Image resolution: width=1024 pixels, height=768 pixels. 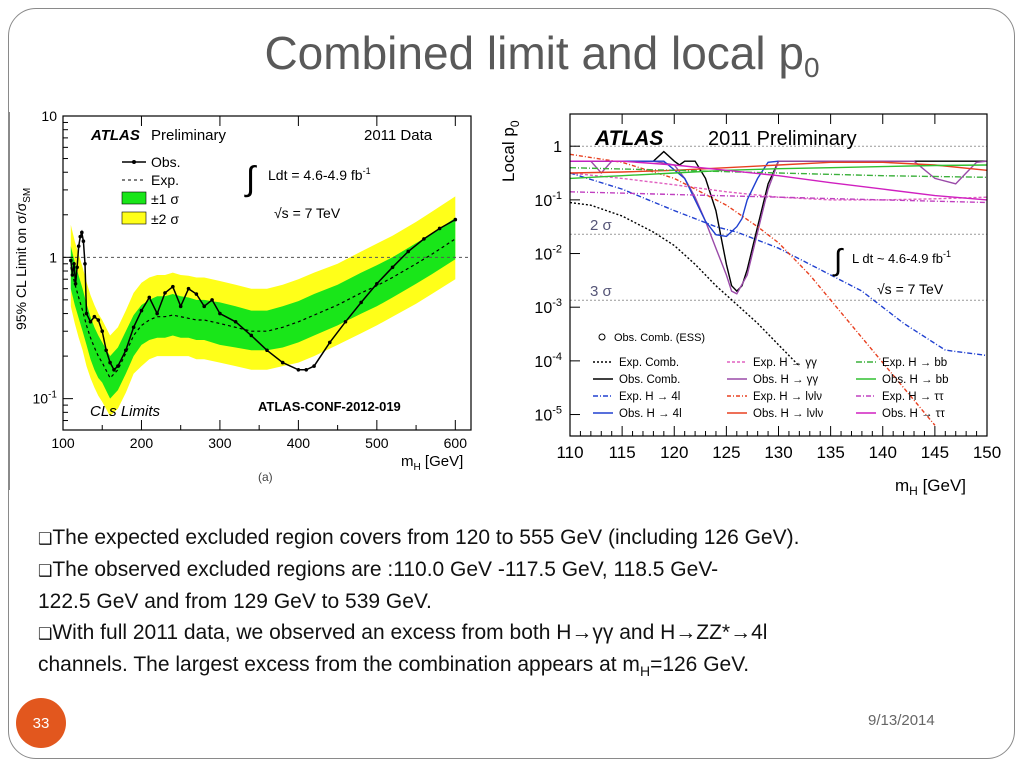 What do you see at coordinates (674, 452) in the screenshot?
I see `chartB-xtick-label: 120` at bounding box center [674, 452].